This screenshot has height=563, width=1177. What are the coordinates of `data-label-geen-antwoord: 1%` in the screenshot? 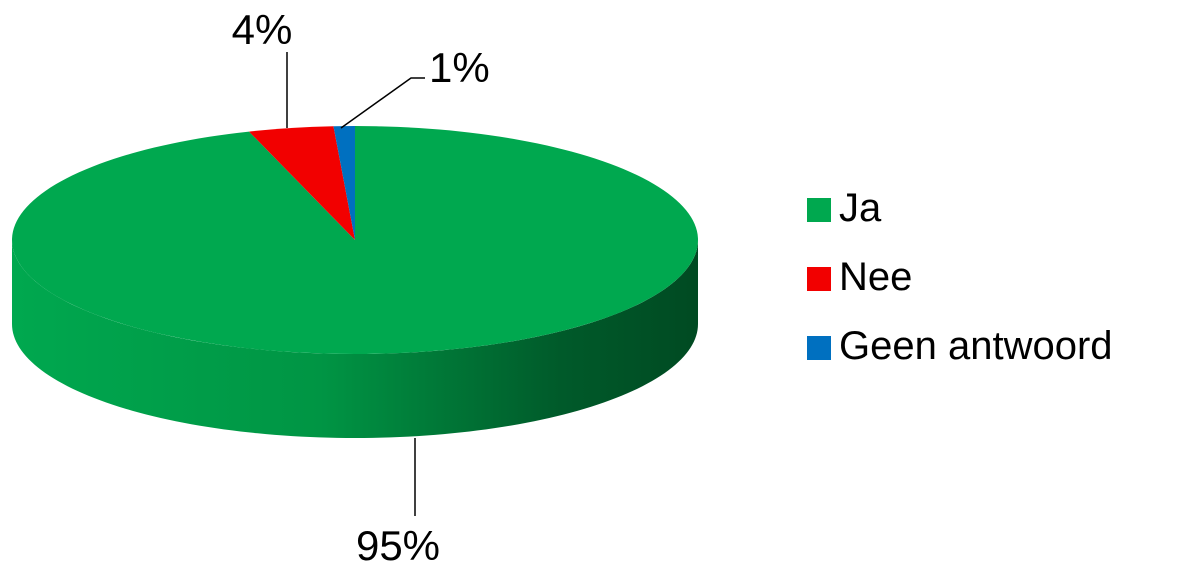 It's located at (459, 67).